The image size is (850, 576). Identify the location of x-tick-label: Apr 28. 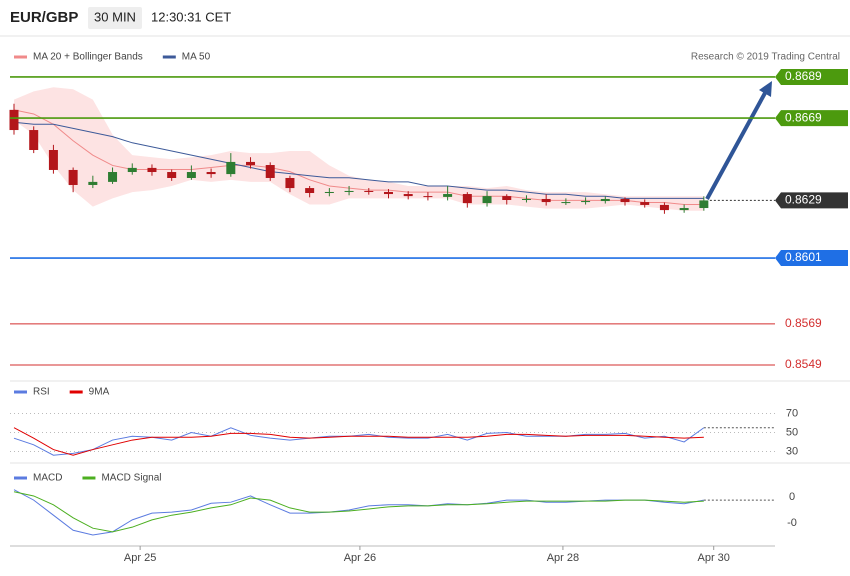
(563, 558).